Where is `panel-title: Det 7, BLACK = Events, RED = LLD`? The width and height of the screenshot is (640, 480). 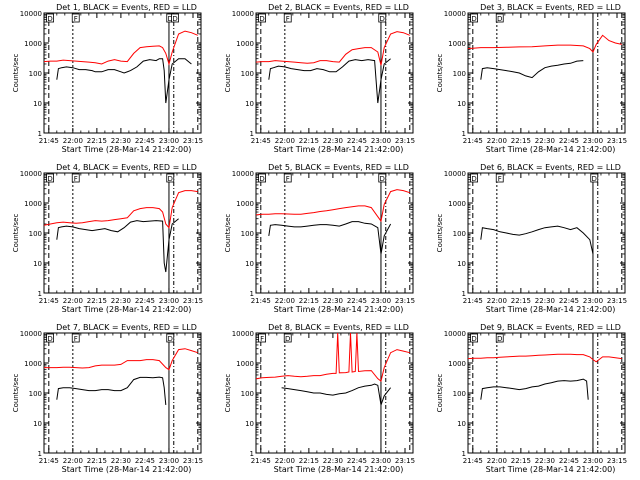 panel-title: Det 7, BLACK = Events, RED = LLD is located at coordinates (126, 327).